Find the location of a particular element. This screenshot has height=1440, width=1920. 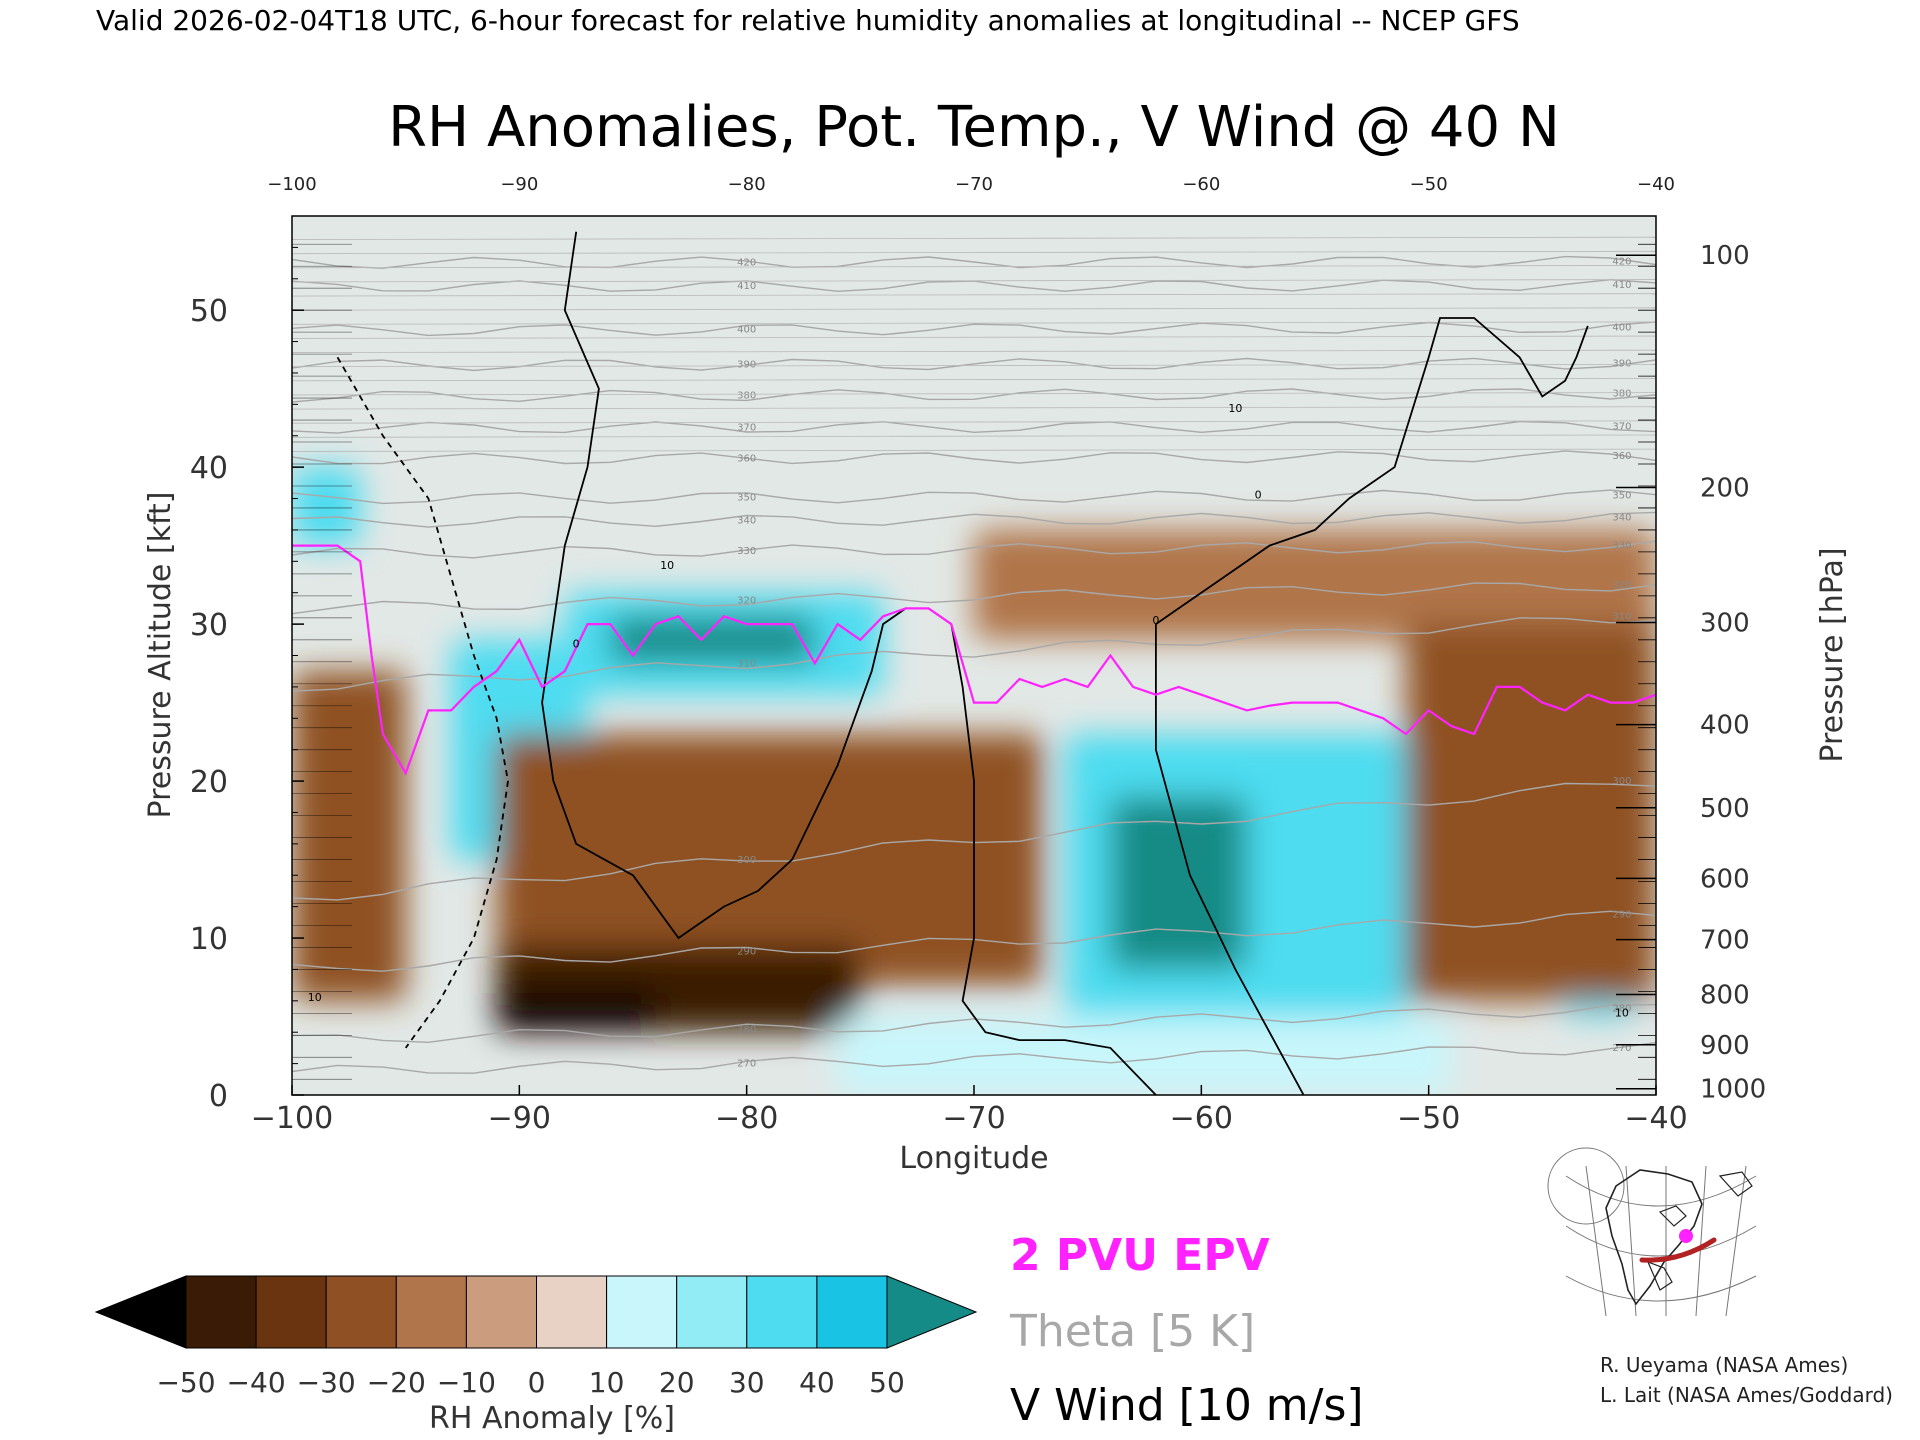

theta-label-350: 350 is located at coordinates (746, 497).